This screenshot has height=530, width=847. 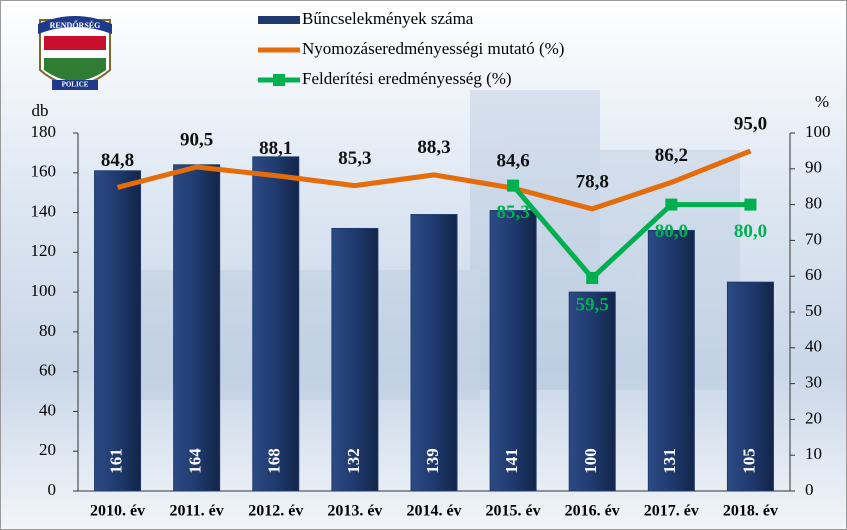 What do you see at coordinates (407, 78) in the screenshot?
I see `legend-label: Felderítési eredményesség (%)` at bounding box center [407, 78].